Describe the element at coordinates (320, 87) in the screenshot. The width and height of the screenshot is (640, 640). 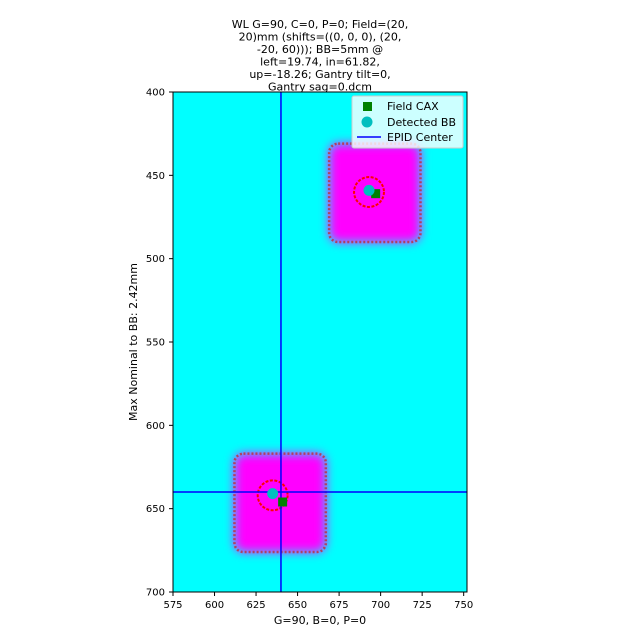
I see `chart-title-line: Gantry sag=0.dcm` at that location.